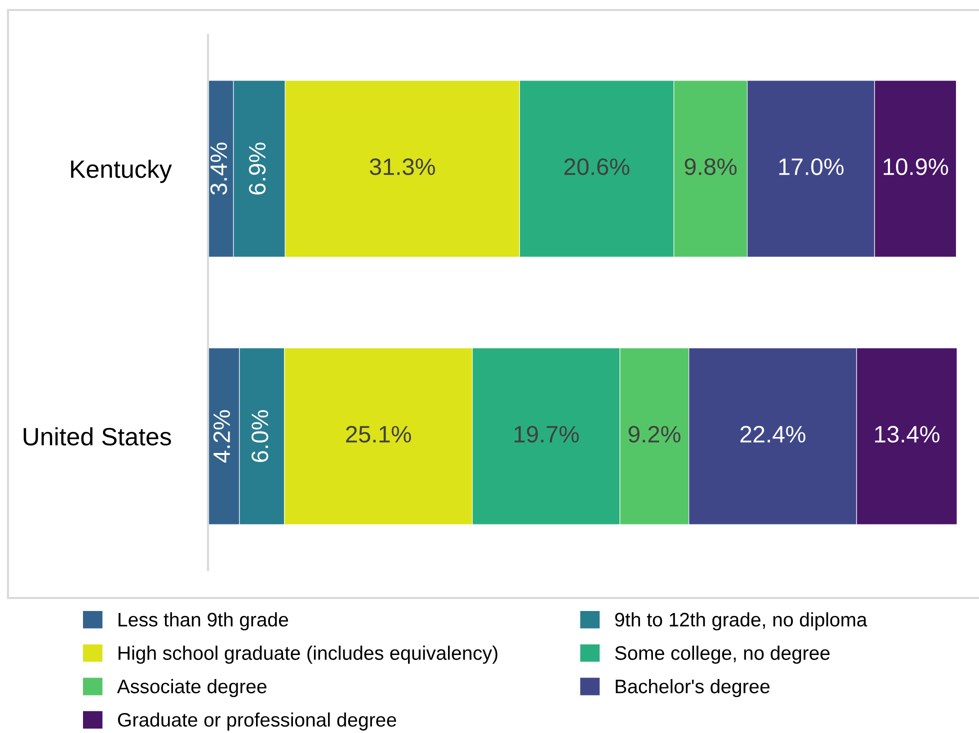  I want to click on data-label: 9.2%, so click(654, 434).